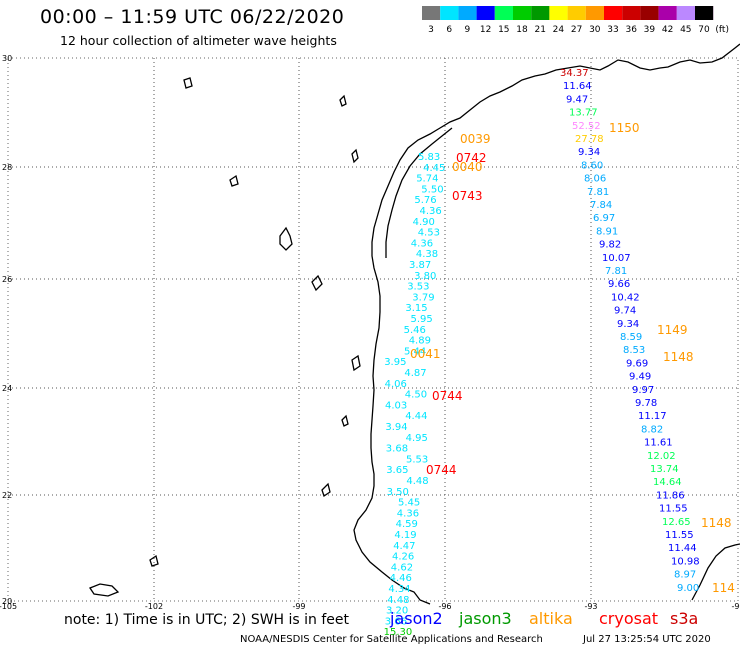  I want to click on pass-time-label: 0742, so click(471, 158).